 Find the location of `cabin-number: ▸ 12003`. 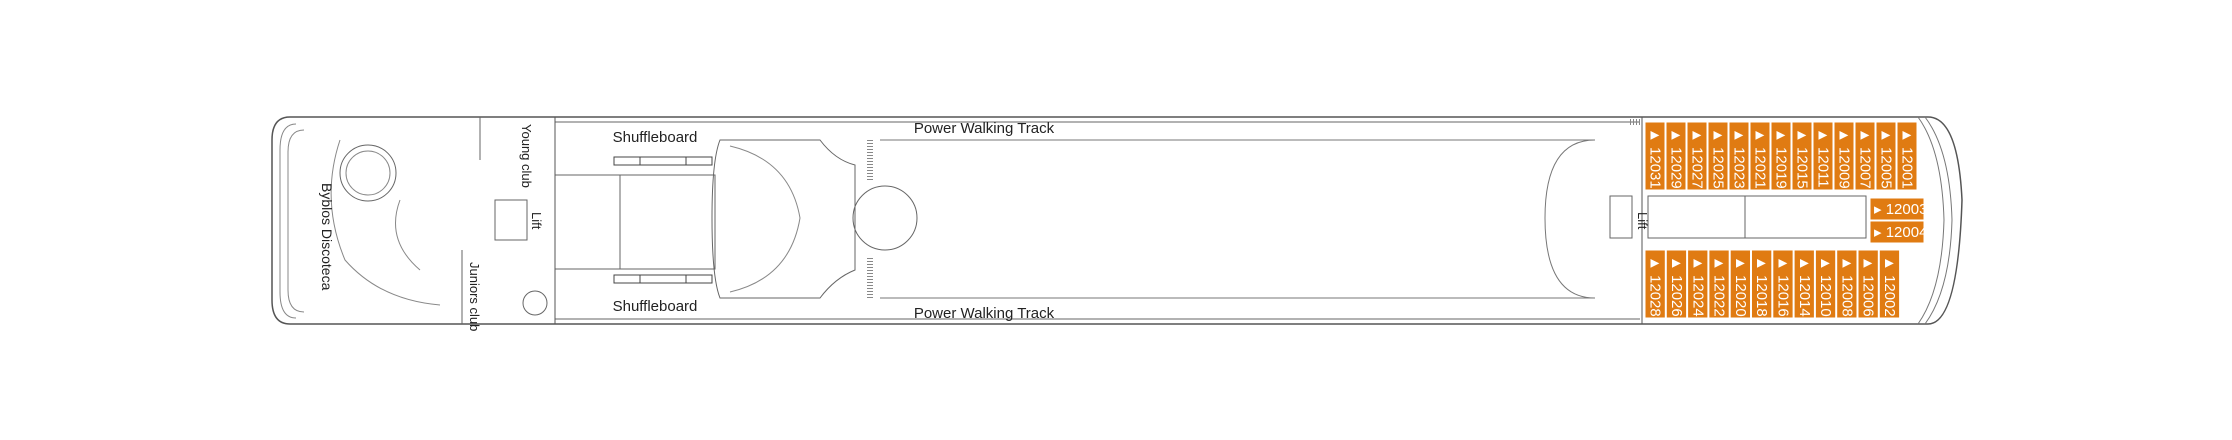

cabin-number: ▸ 12003 is located at coordinates (1900, 209).